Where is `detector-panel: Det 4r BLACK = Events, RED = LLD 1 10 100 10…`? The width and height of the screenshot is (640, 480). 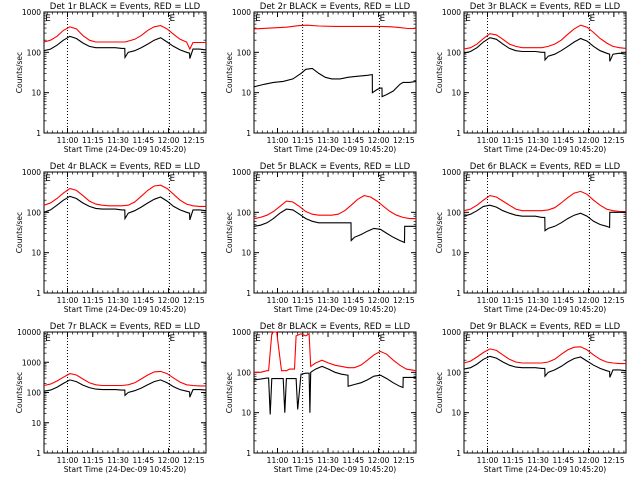
detector-panel: Det 4r BLACK = Events, RED = LLD 1 10 100 10… is located at coordinates (111, 238).